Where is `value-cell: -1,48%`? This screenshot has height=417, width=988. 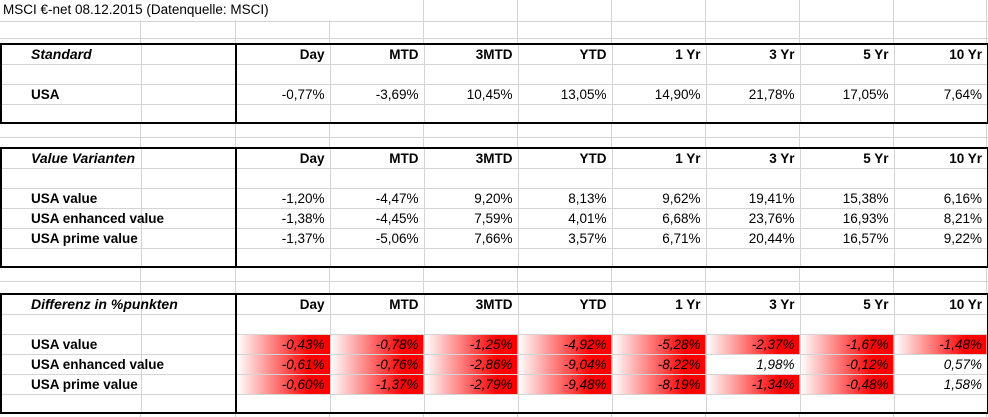
value-cell: -1,48% is located at coordinates (940, 344).